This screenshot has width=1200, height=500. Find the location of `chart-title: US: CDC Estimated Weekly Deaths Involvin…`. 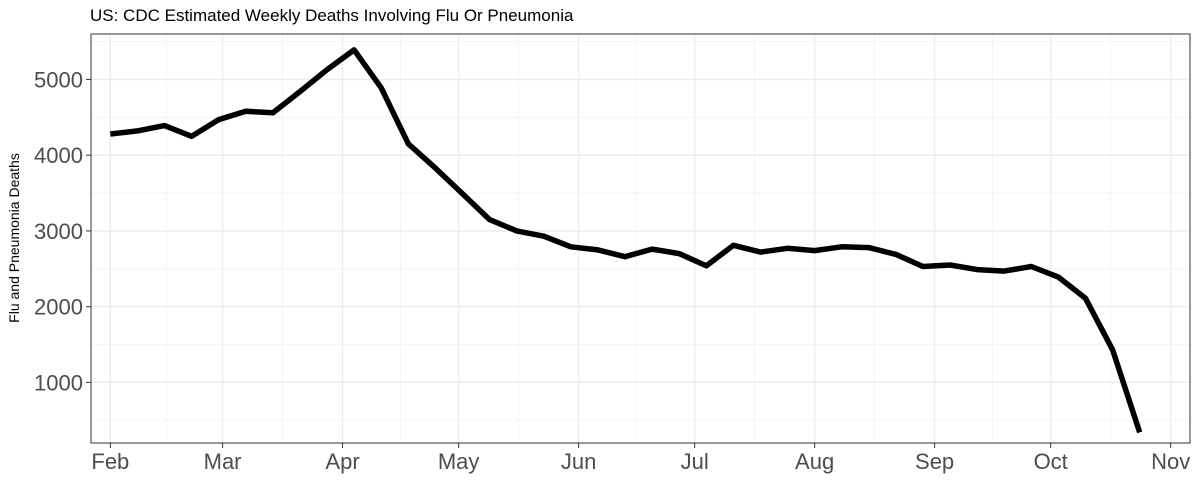

chart-title: US: CDC Estimated Weekly Deaths Involvin… is located at coordinates (332, 15).